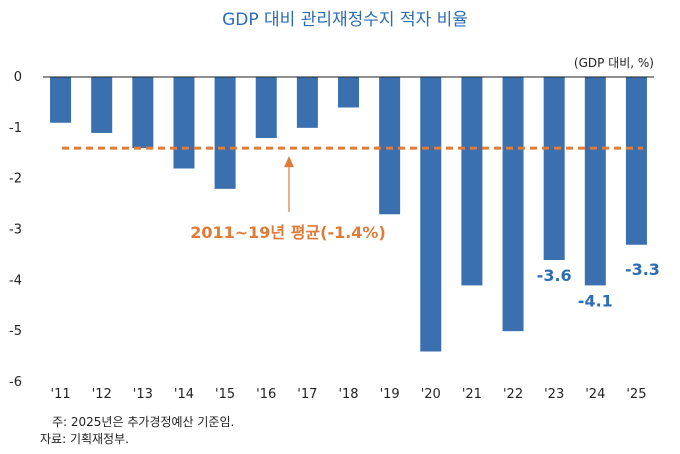 This screenshot has height=454, width=680. I want to click on y-tick-label: -3, so click(15, 230).